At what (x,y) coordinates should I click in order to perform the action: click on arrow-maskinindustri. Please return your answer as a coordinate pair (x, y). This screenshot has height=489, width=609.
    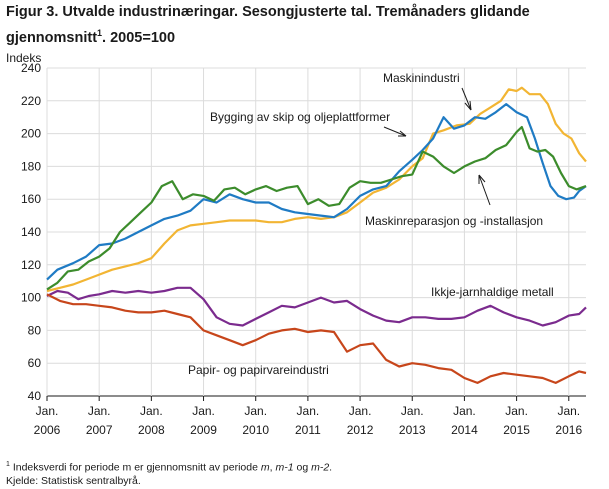
    Looking at the image, I should click on (466, 99).